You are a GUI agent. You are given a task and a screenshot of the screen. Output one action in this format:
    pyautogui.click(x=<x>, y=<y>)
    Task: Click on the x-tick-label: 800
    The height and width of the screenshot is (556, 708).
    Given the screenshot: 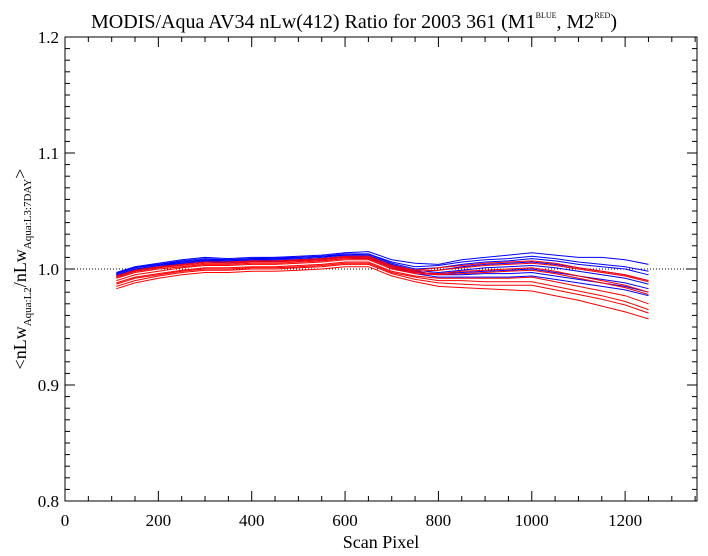 What is the action you would take?
    pyautogui.click(x=439, y=520)
    